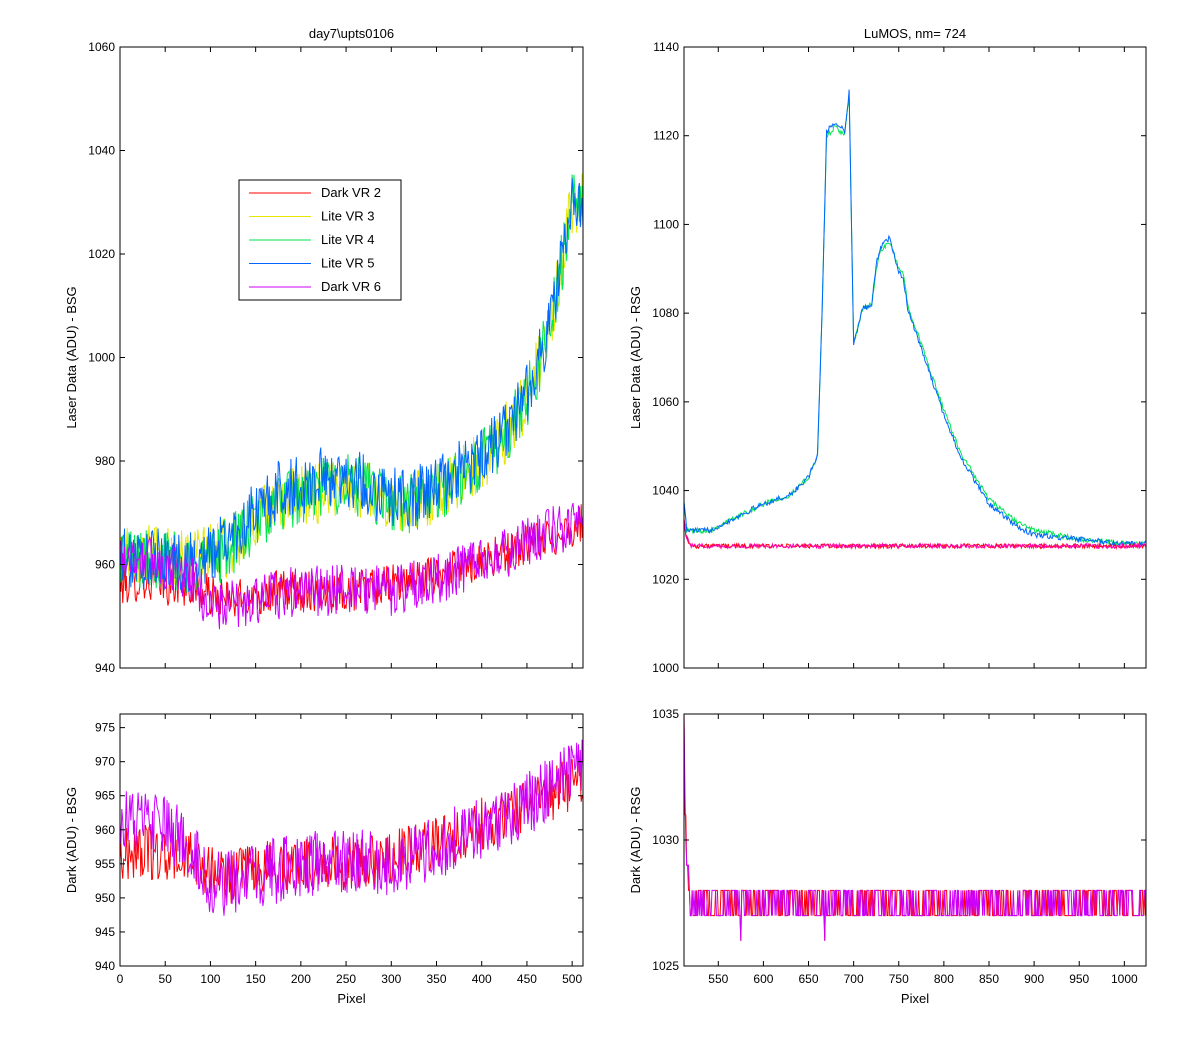  Describe the element at coordinates (210, 979) in the screenshot. I see `x-tick-label: 100` at that location.